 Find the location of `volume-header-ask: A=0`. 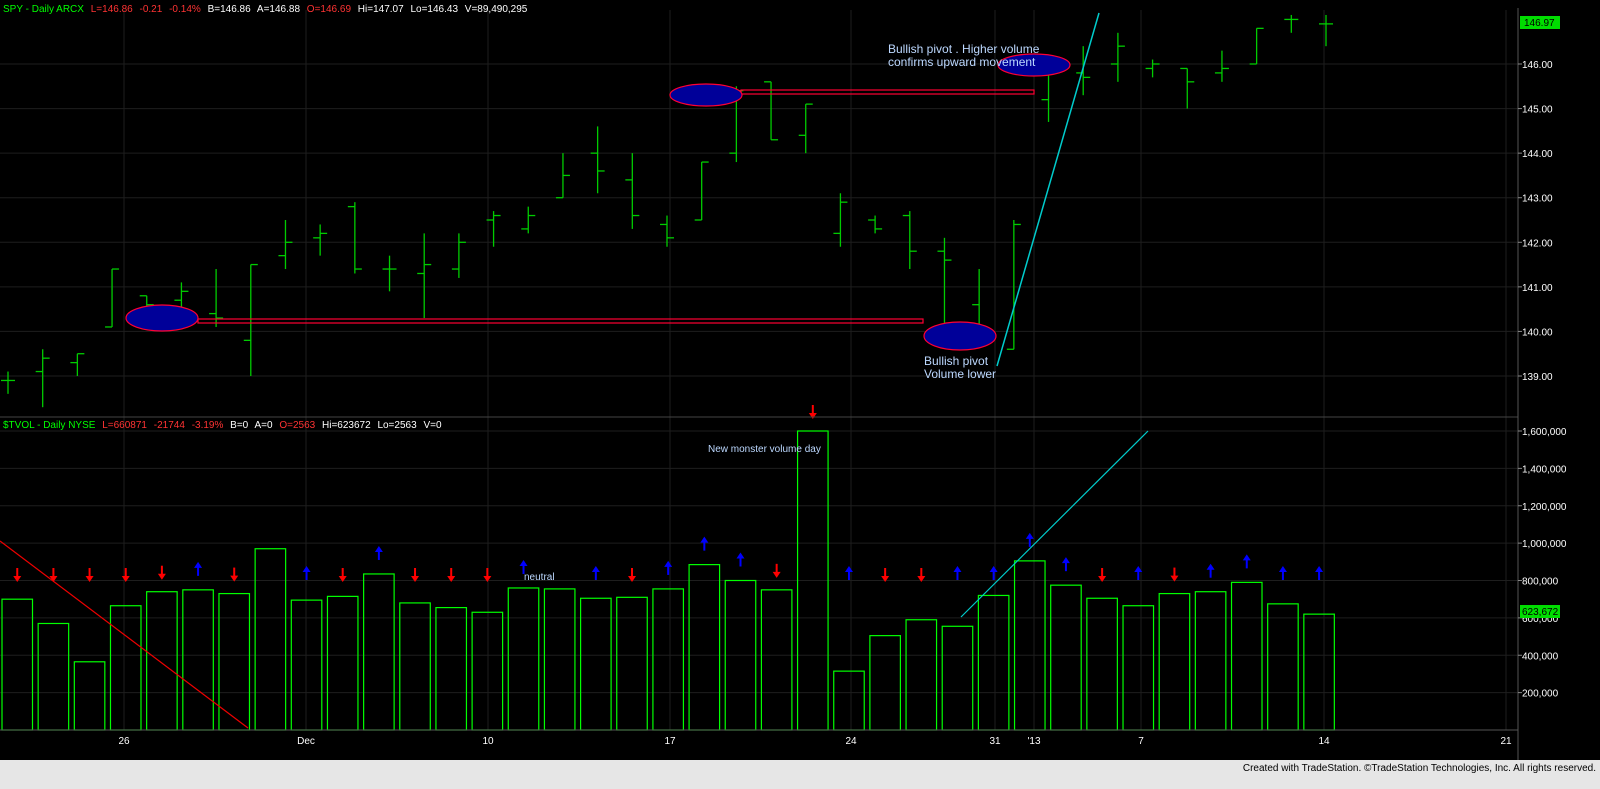

volume-header-ask: A=0 is located at coordinates (263, 425).